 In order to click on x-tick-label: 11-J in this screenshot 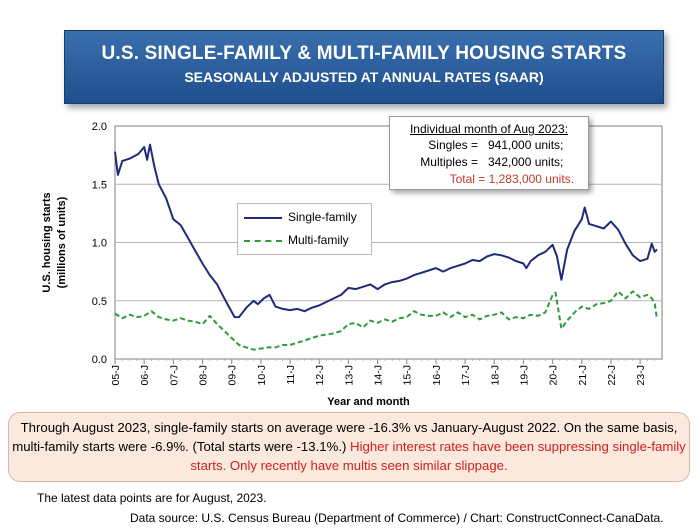, I will do `click(291, 375)`.